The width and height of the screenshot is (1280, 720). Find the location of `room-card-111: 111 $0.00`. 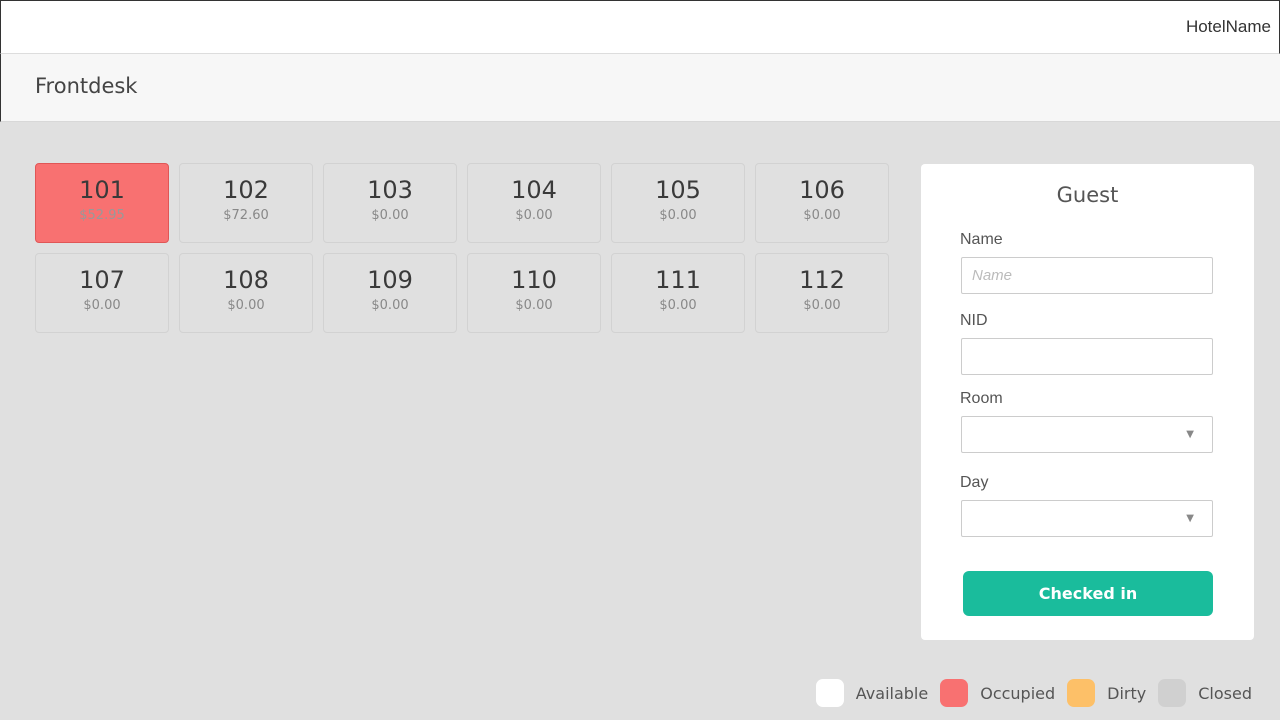

room-card-111: 111 $0.00 is located at coordinates (678, 293).